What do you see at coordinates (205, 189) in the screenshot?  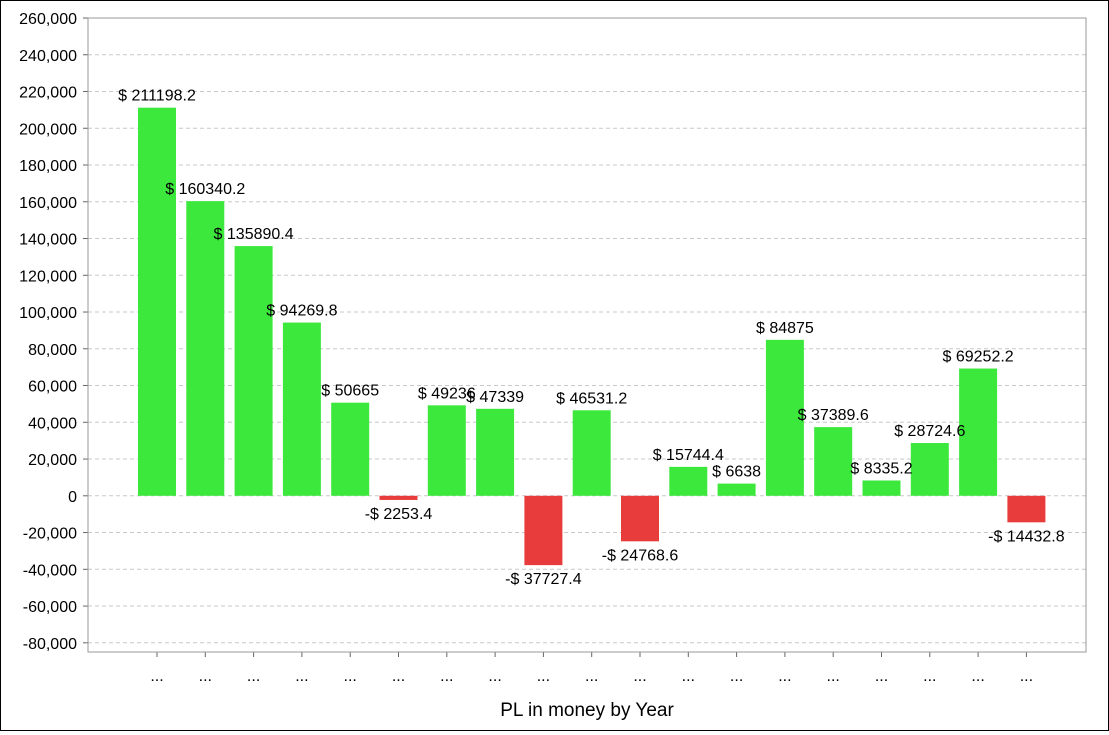 I see `data-label: $ 160340.2` at bounding box center [205, 189].